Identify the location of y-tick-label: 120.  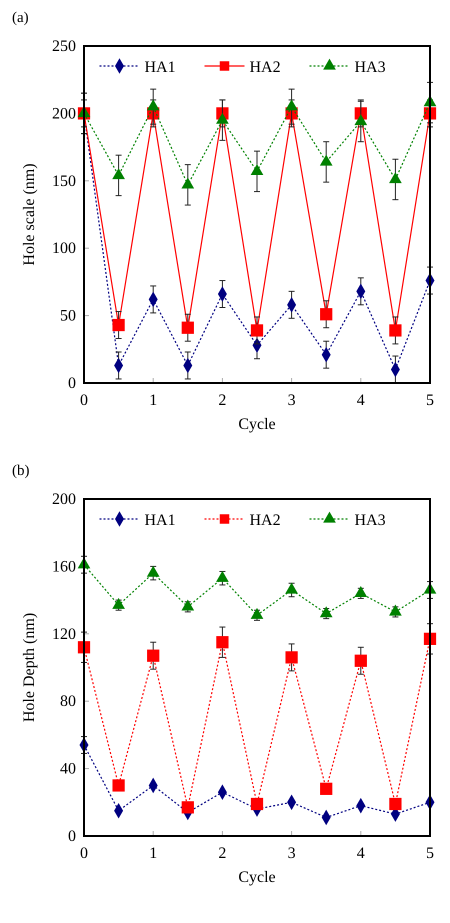
(64, 634).